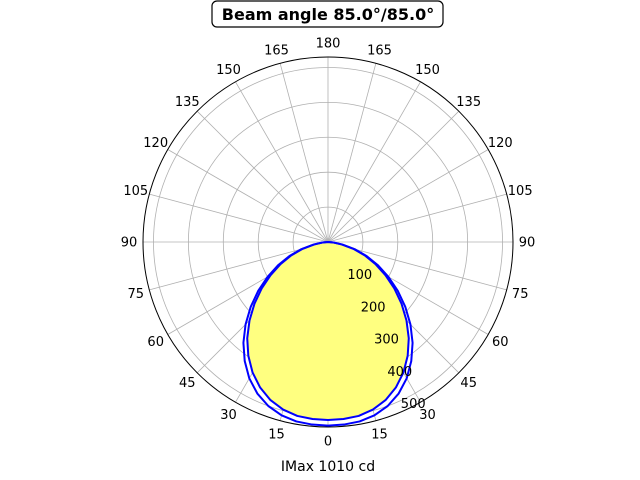  I want to click on radial-tick-label: 100, so click(359, 275).